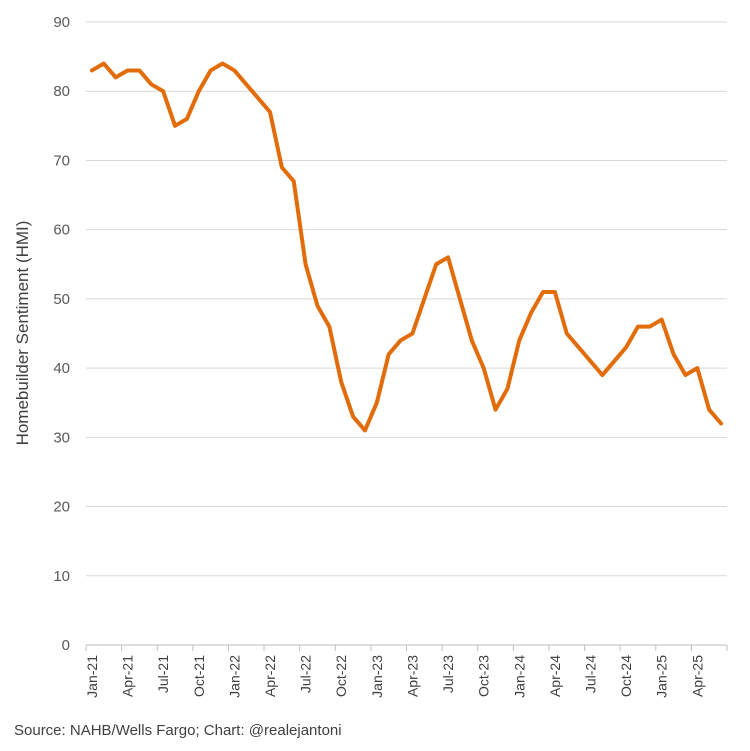 The width and height of the screenshot is (750, 751). What do you see at coordinates (234, 676) in the screenshot?
I see `x-tick-label: Jan-22` at bounding box center [234, 676].